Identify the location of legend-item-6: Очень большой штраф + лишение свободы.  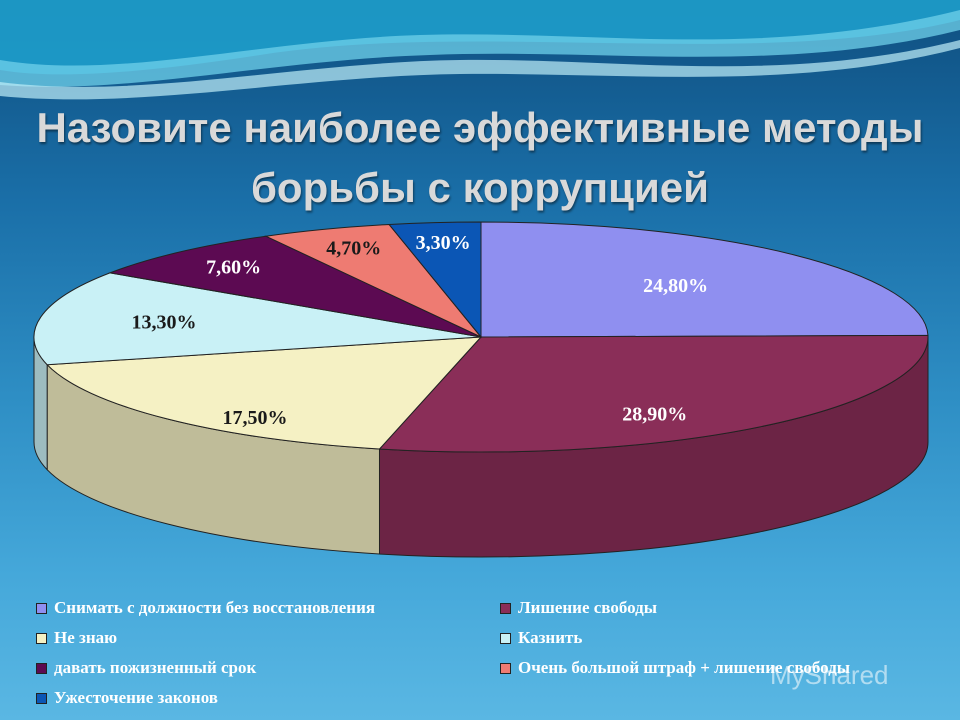
(675, 668).